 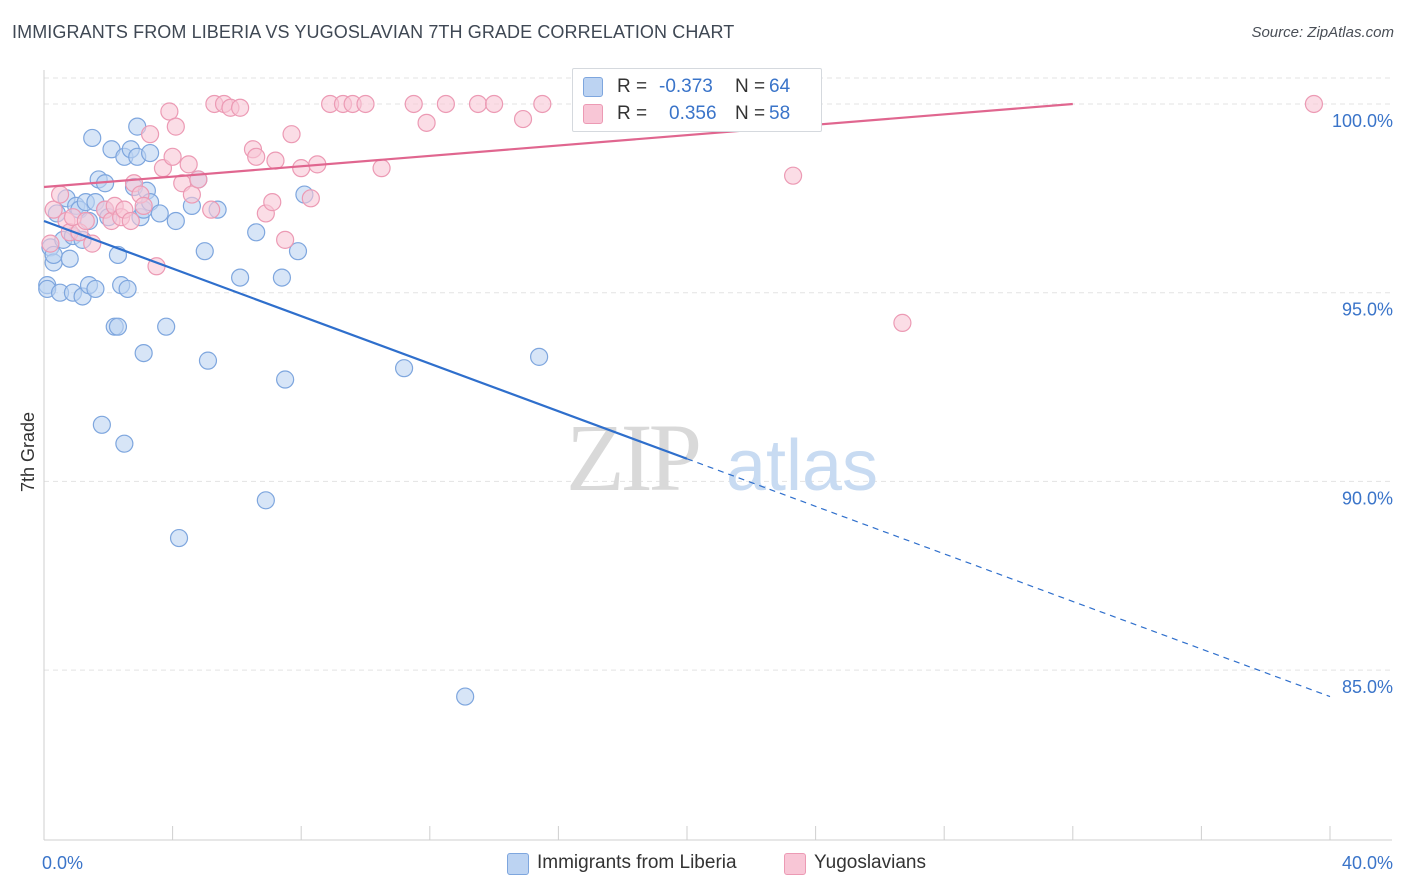 I want to click on bottom-legend-swatch-liberia, so click(x=518, y=864).